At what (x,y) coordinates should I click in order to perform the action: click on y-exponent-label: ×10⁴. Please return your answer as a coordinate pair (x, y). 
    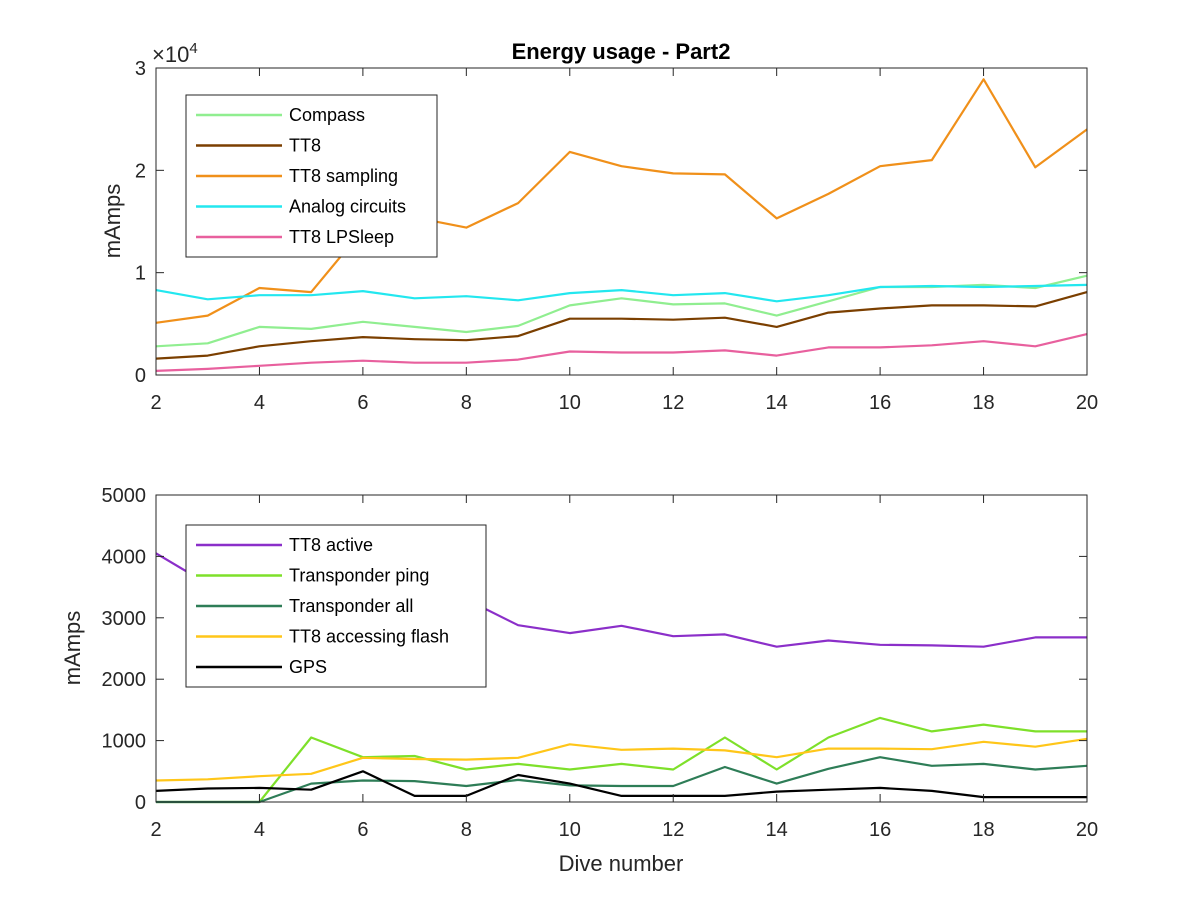
    Looking at the image, I should click on (175, 53).